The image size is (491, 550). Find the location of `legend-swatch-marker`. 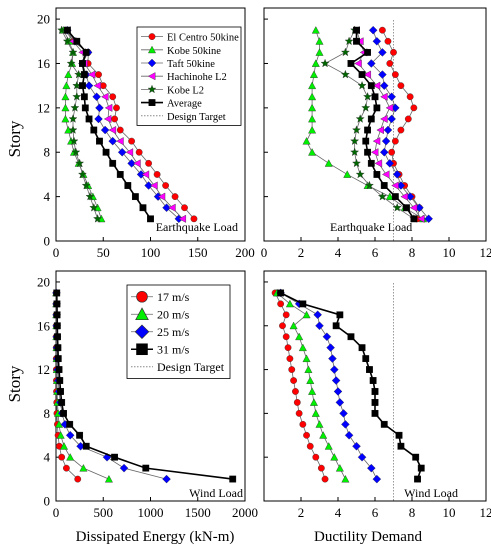

legend-swatch-marker is located at coordinates (152, 89).